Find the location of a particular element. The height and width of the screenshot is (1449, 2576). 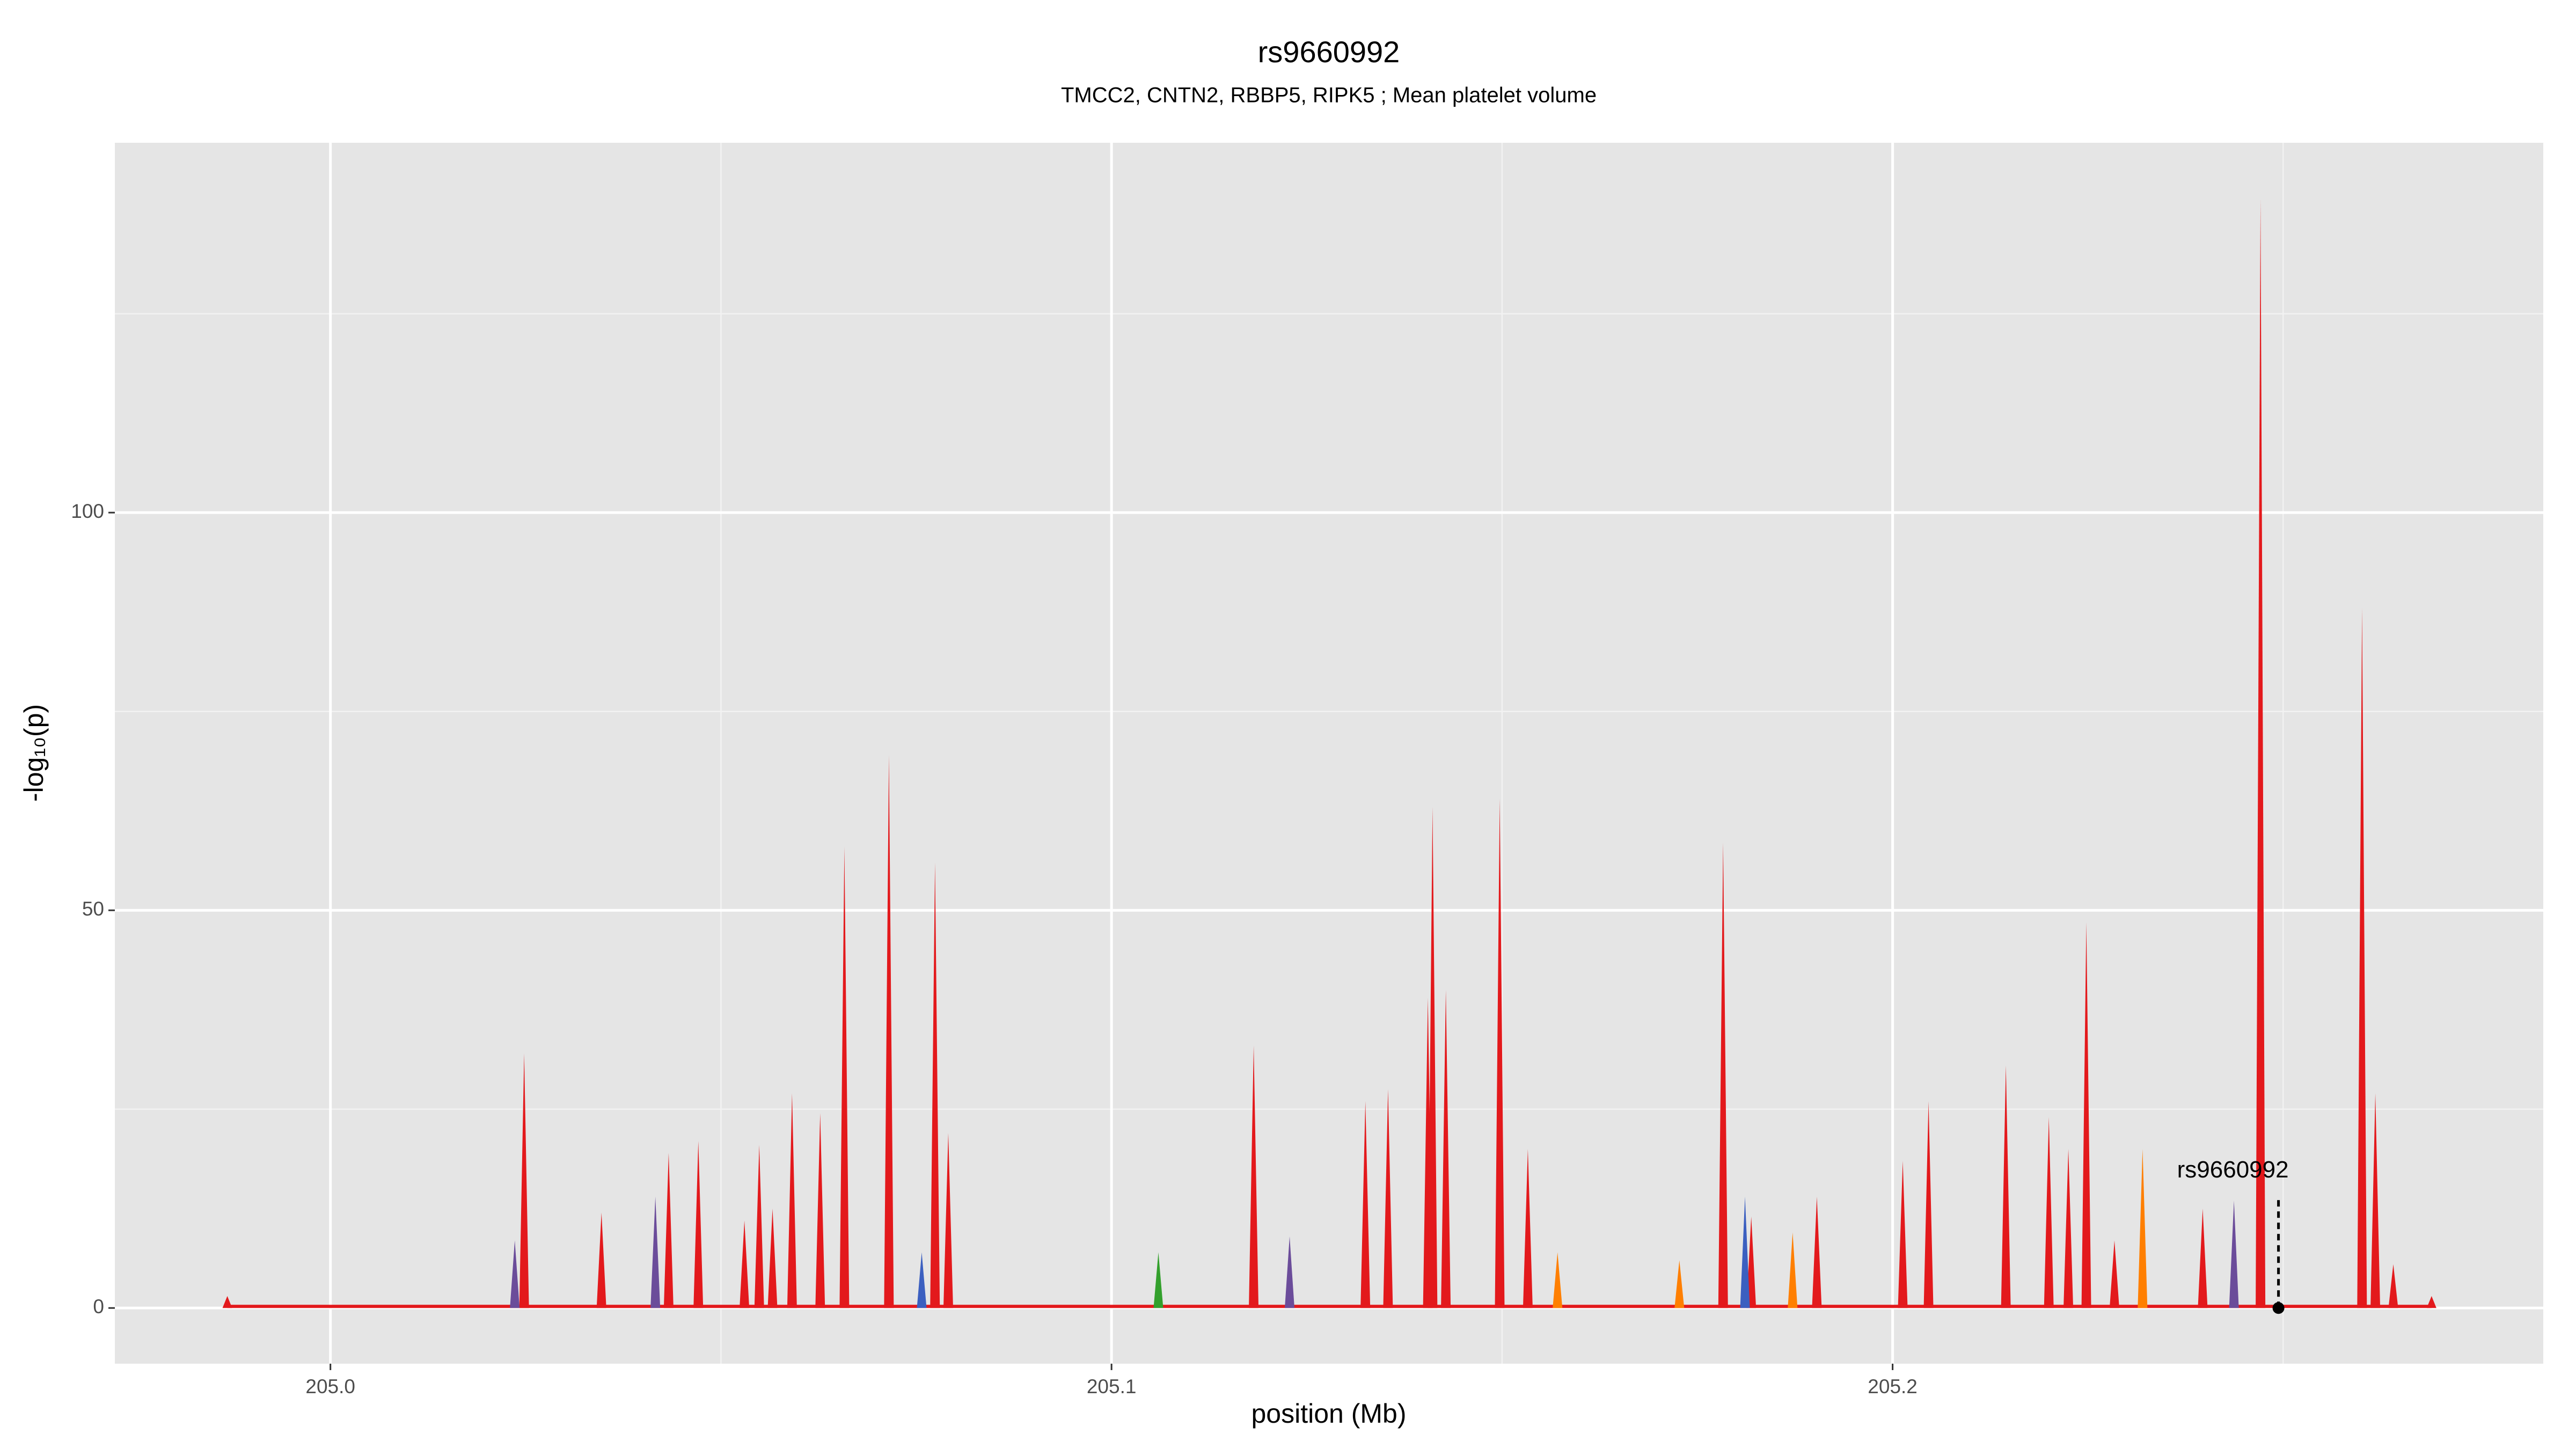

y-tick-label: 50 is located at coordinates (93, 909).